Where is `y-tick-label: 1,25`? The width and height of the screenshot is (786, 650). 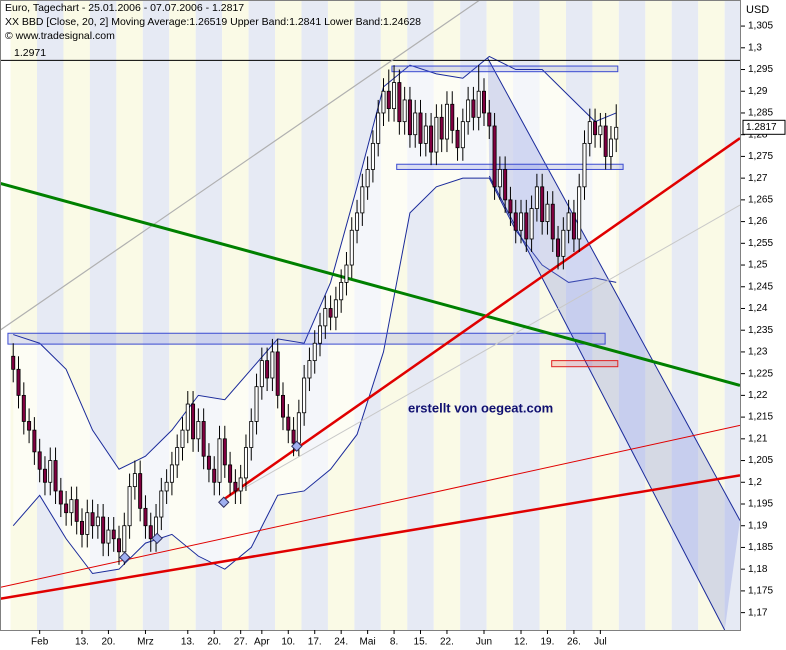
y-tick-label: 1,25 is located at coordinates (758, 265).